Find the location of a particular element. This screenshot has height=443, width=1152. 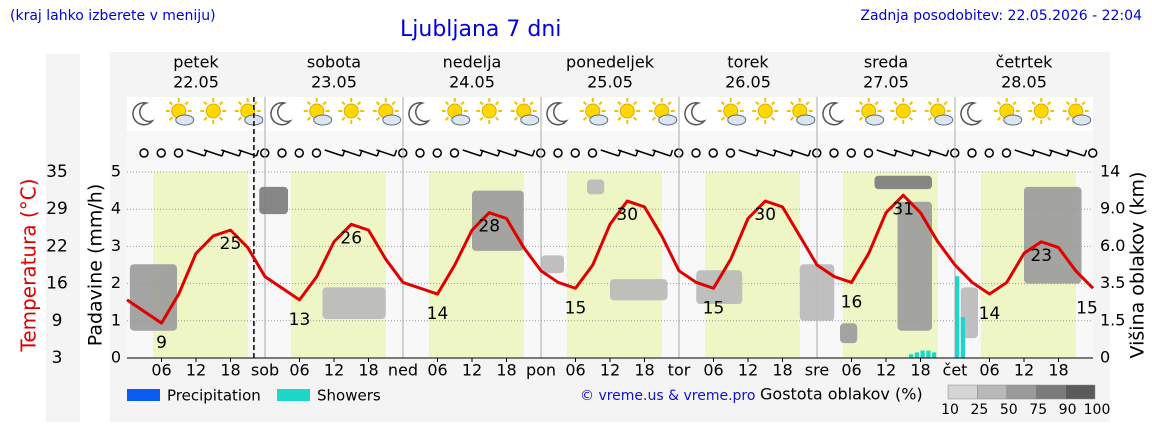

day-date: 27.05 is located at coordinates (886, 82).